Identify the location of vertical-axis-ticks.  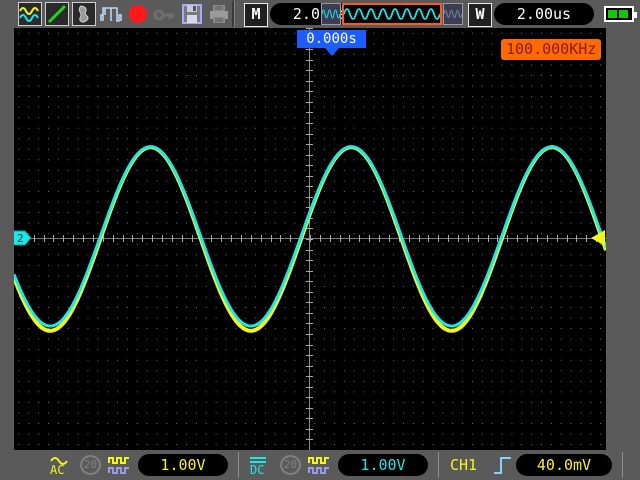
(309, 239).